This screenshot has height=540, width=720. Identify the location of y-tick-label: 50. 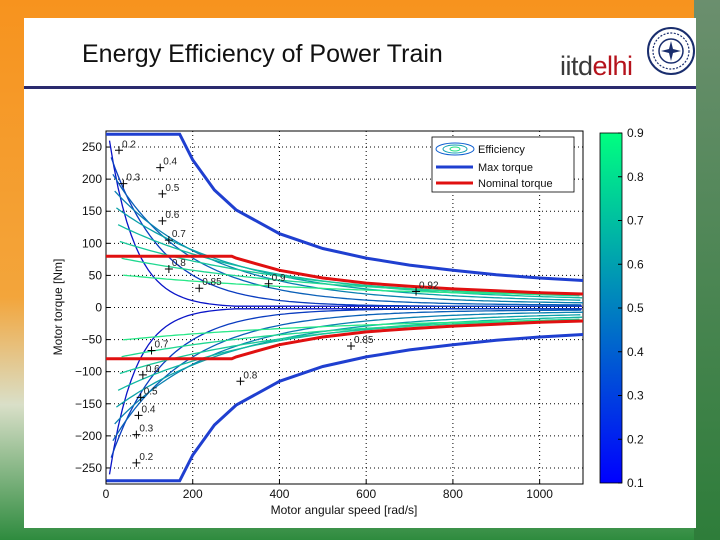
(96, 275).